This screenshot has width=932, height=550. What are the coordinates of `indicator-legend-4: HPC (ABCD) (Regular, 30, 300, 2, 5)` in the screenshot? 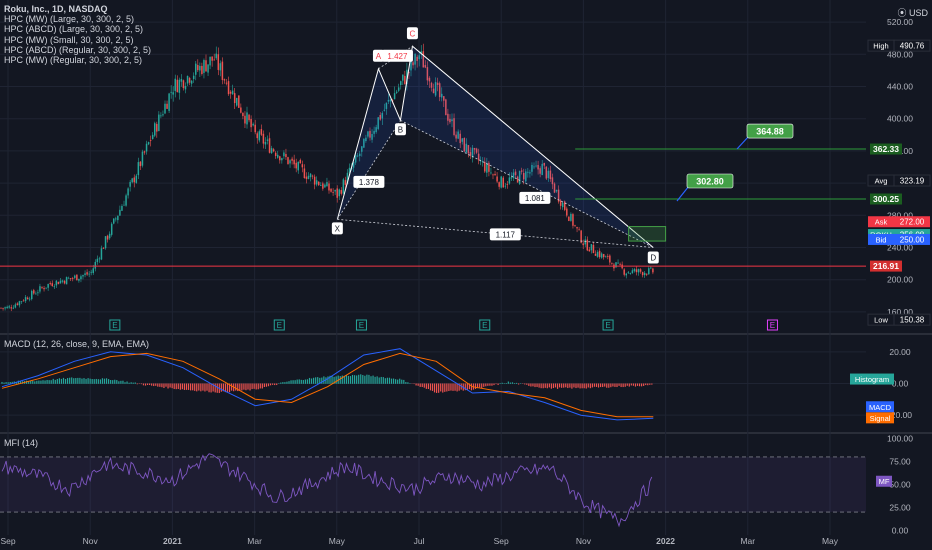 It's located at (78, 49).